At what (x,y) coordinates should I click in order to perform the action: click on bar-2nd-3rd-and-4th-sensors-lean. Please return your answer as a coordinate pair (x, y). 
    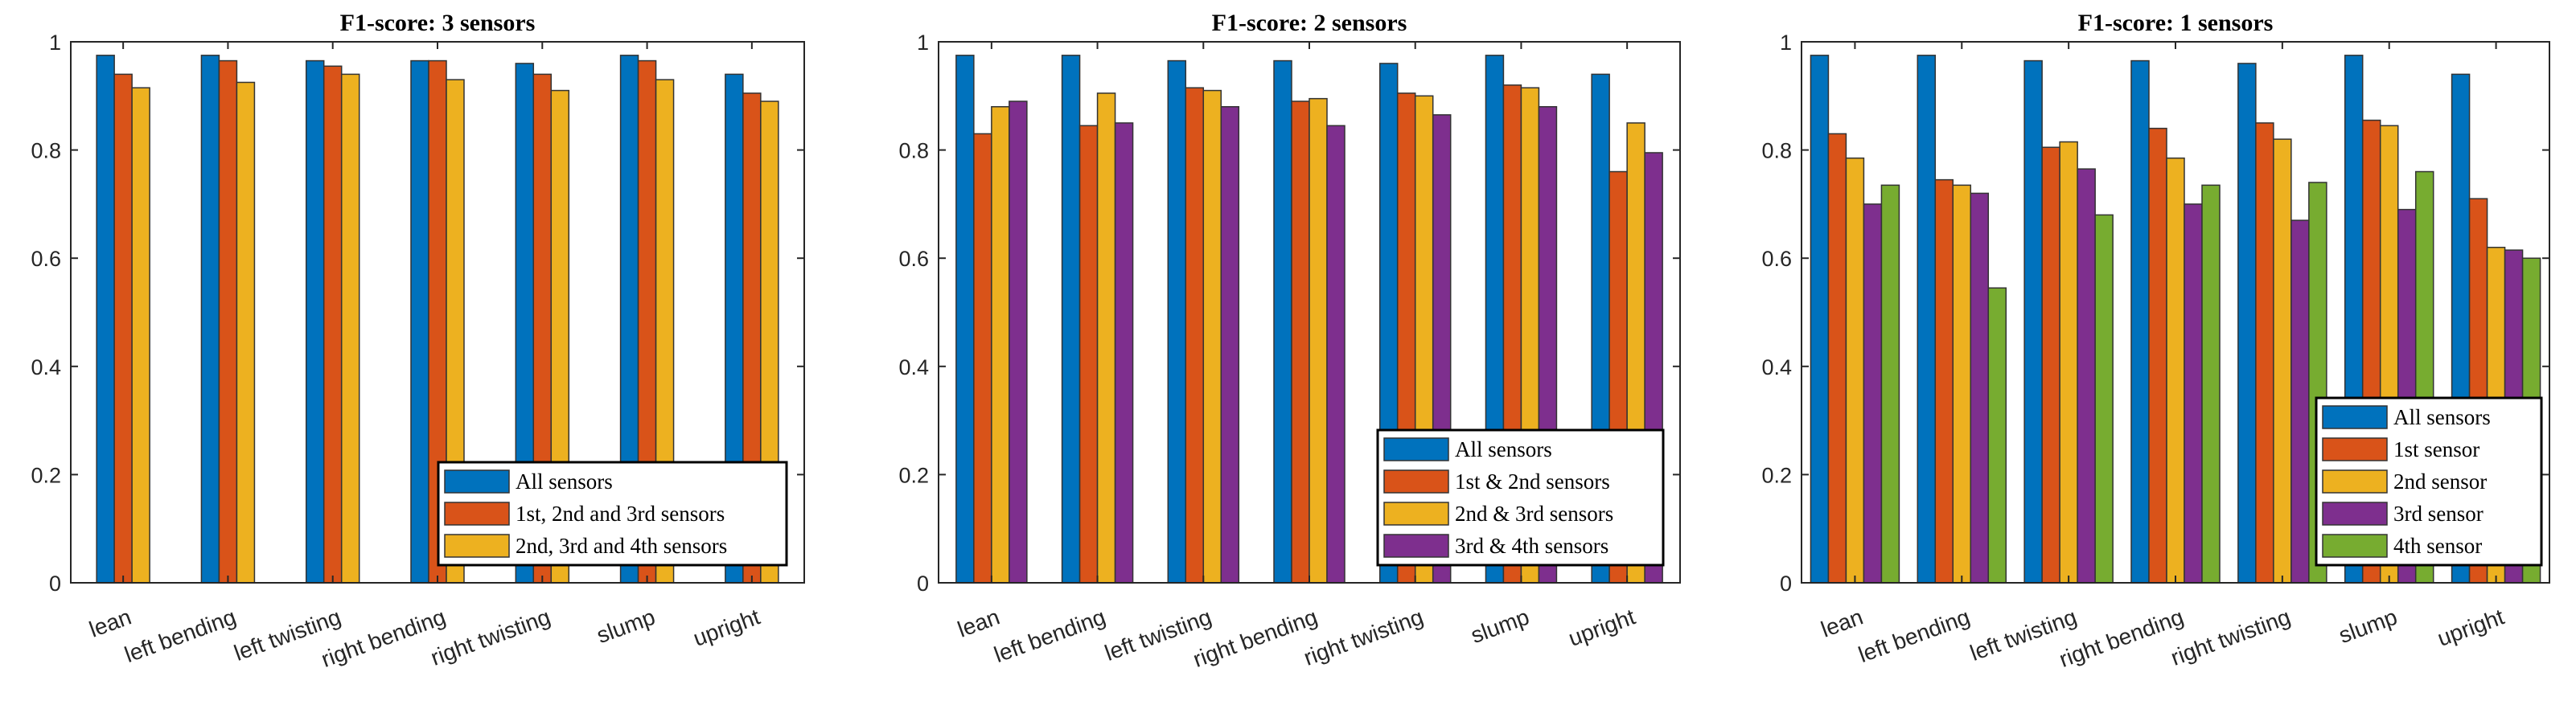
    Looking at the image, I should click on (140, 335).